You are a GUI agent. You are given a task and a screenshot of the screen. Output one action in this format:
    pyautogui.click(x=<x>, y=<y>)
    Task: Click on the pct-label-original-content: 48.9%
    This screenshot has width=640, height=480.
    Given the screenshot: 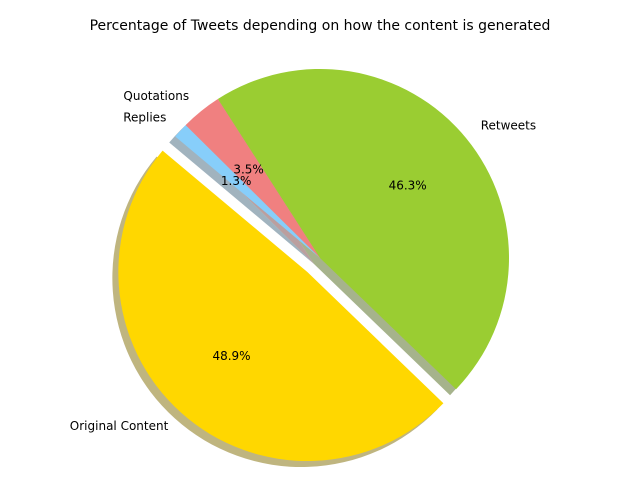 What is the action you would take?
    pyautogui.click(x=231, y=356)
    